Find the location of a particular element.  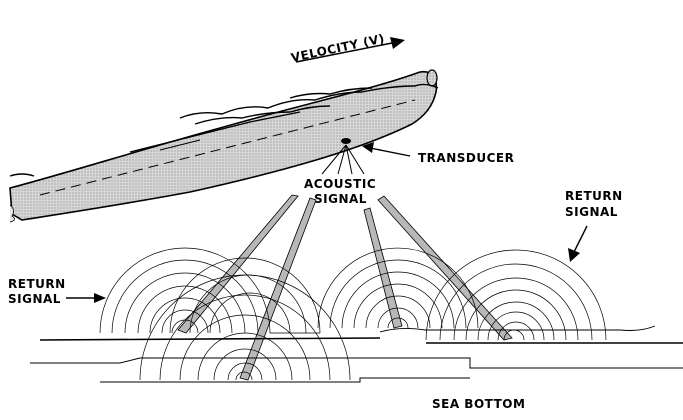

return-wavefronts-right is located at coordinates (462, 294).